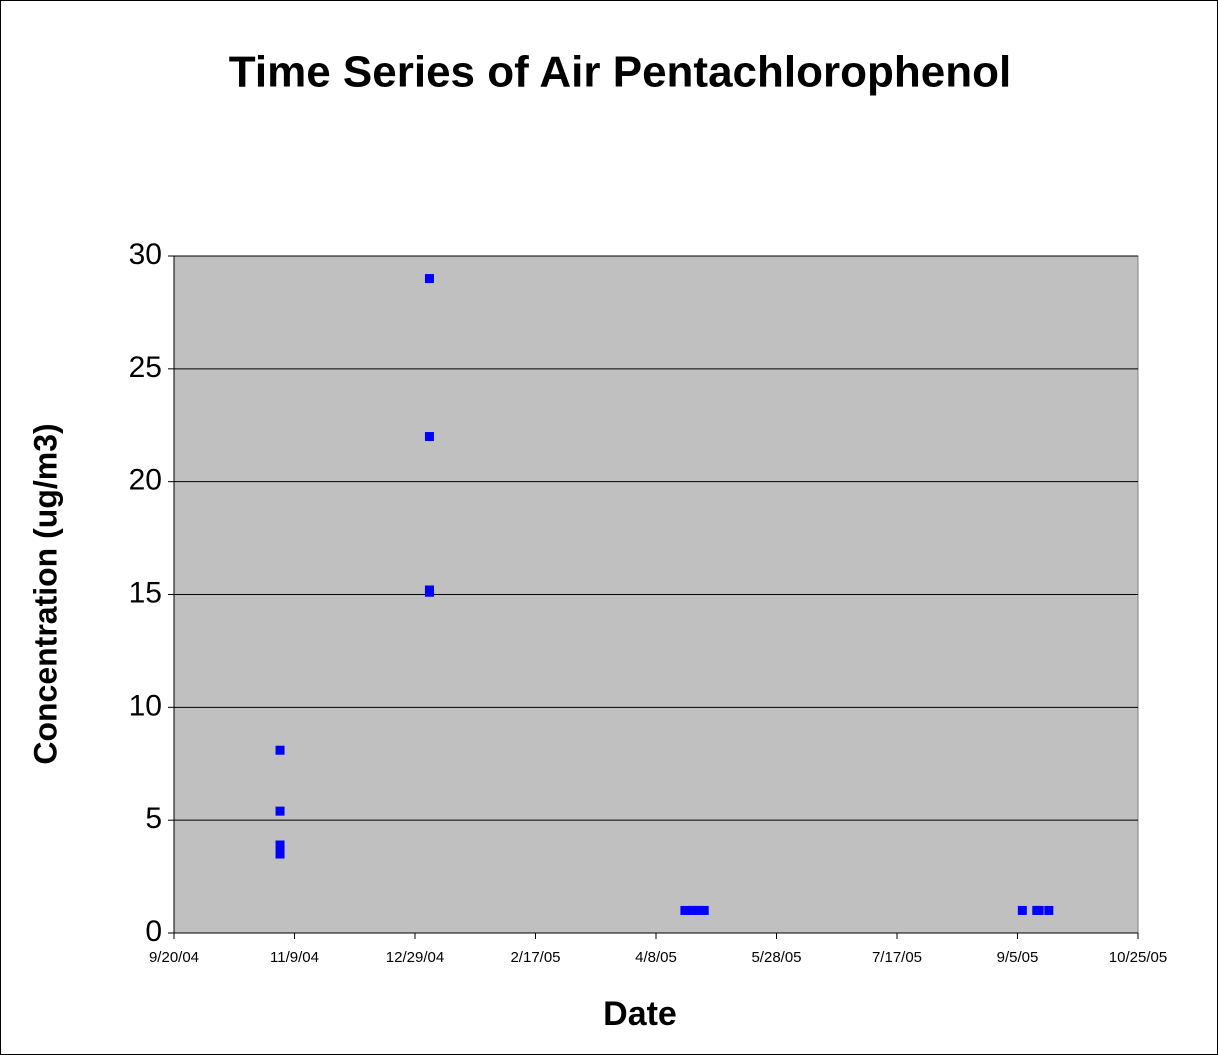 The width and height of the screenshot is (1218, 1055). I want to click on y-tick-label: 20, so click(145, 480).